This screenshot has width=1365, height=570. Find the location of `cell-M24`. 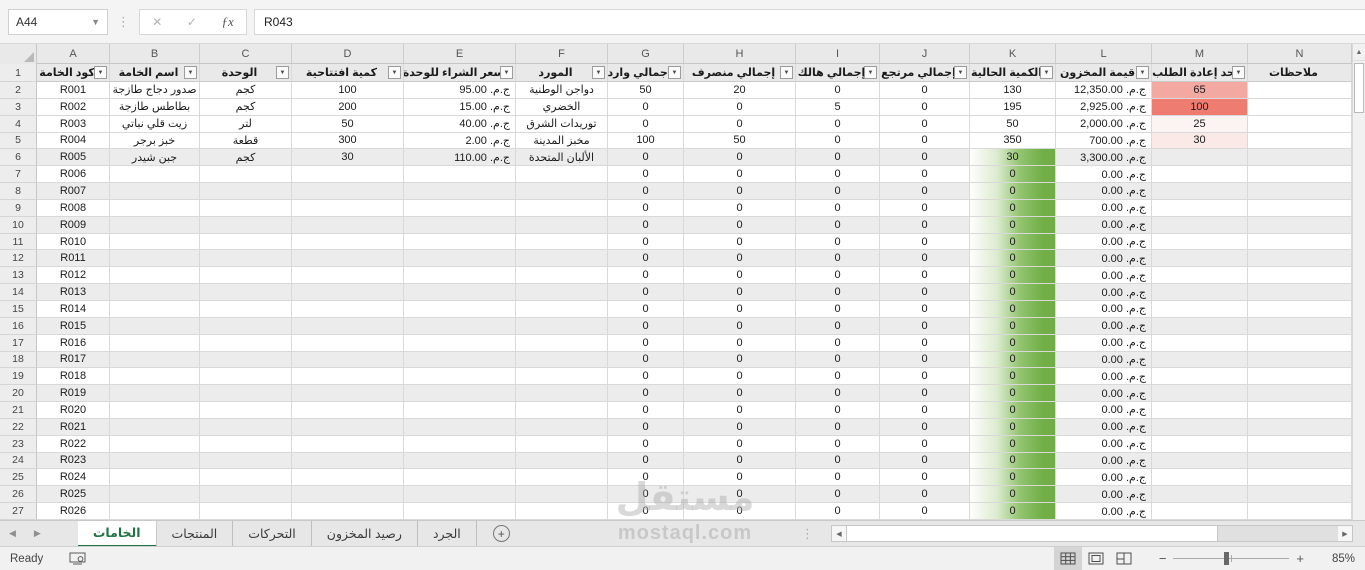

cell-M24 is located at coordinates (1200, 461).